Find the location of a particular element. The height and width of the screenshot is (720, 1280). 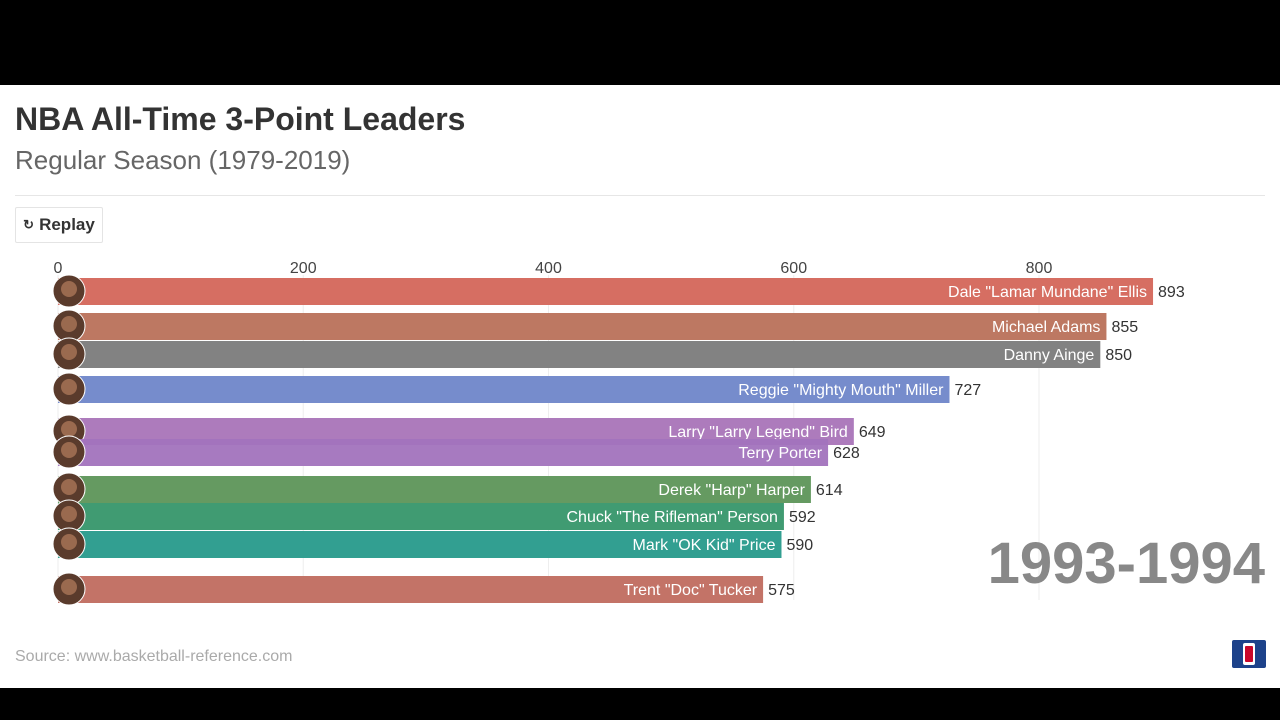

divider is located at coordinates (640, 195).